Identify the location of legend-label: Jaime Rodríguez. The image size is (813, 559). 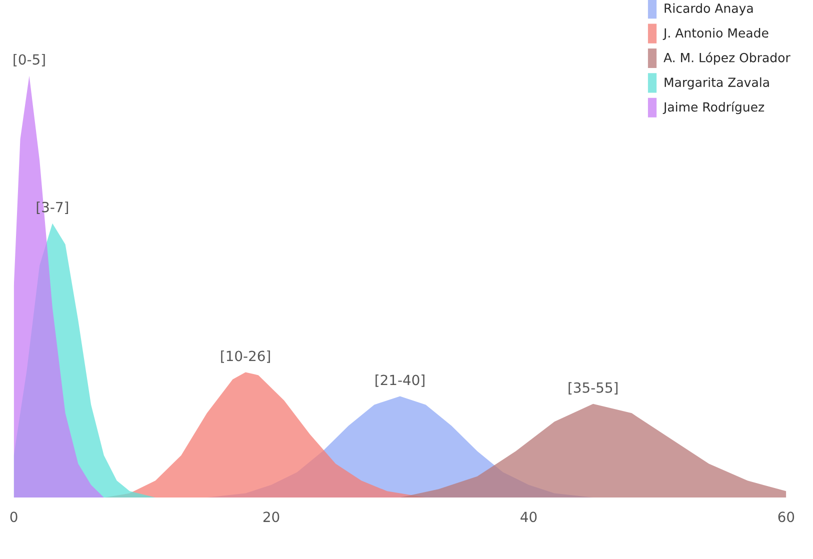
(713, 108).